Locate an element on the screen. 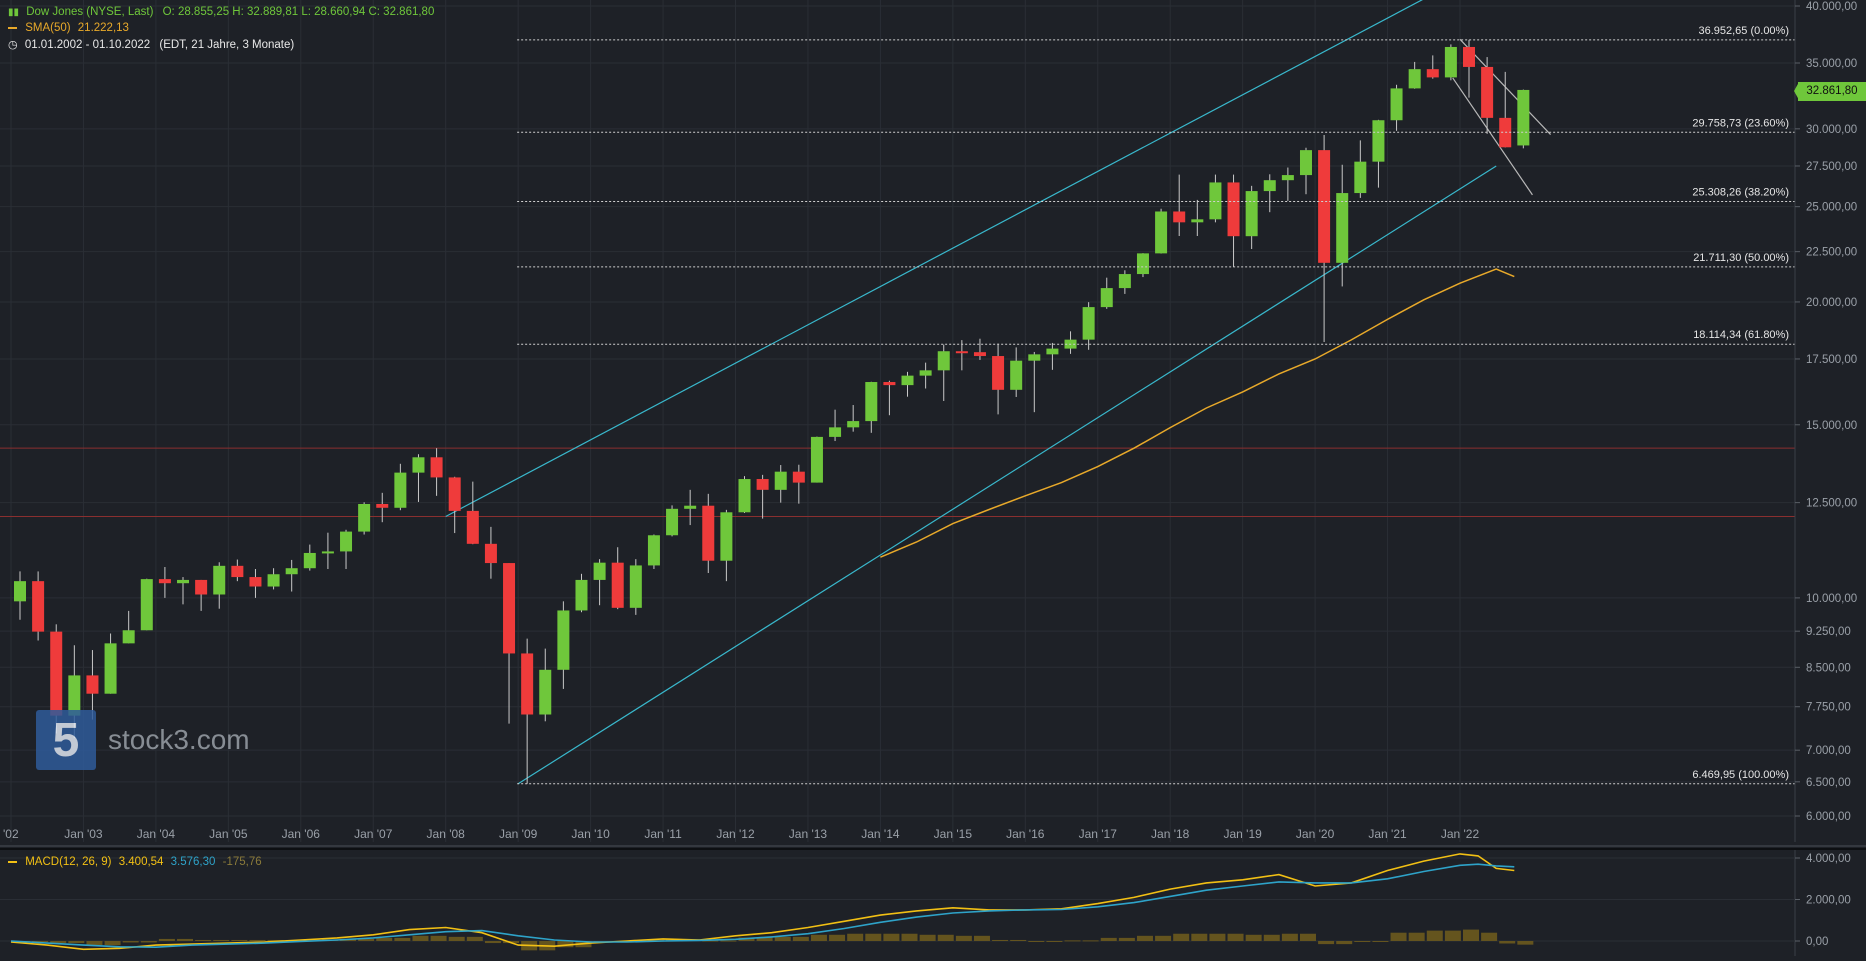  time-tick-label: Jan '07 is located at coordinates (373, 834).